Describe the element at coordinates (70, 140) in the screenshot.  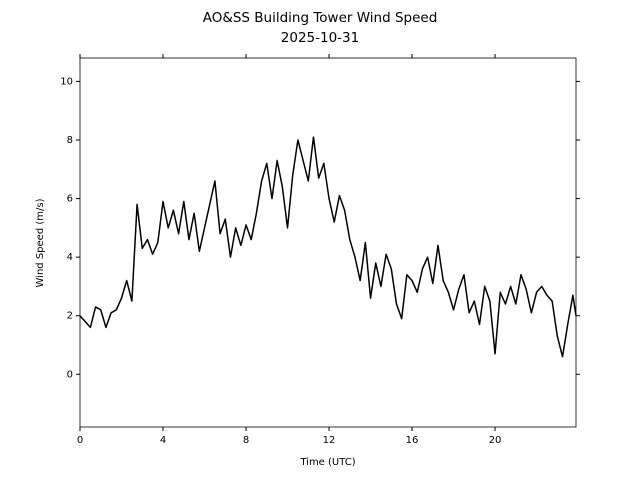
I see `y-tick-label: 8` at that location.